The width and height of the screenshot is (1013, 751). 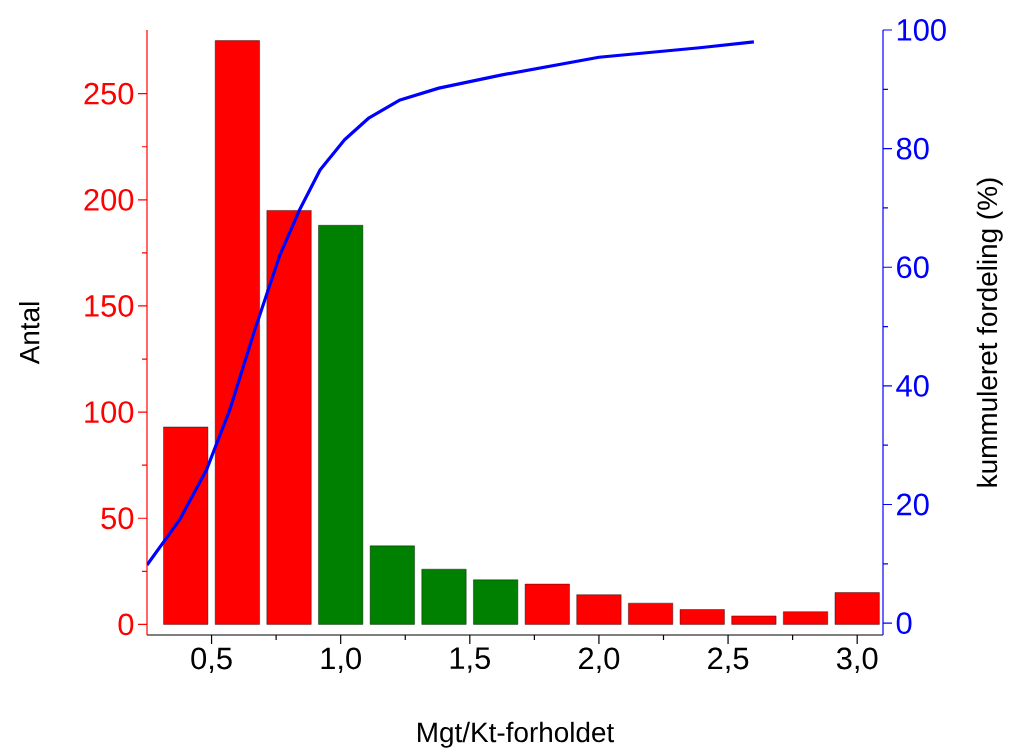 I want to click on y-axis-title: Antal, so click(x=29, y=333).